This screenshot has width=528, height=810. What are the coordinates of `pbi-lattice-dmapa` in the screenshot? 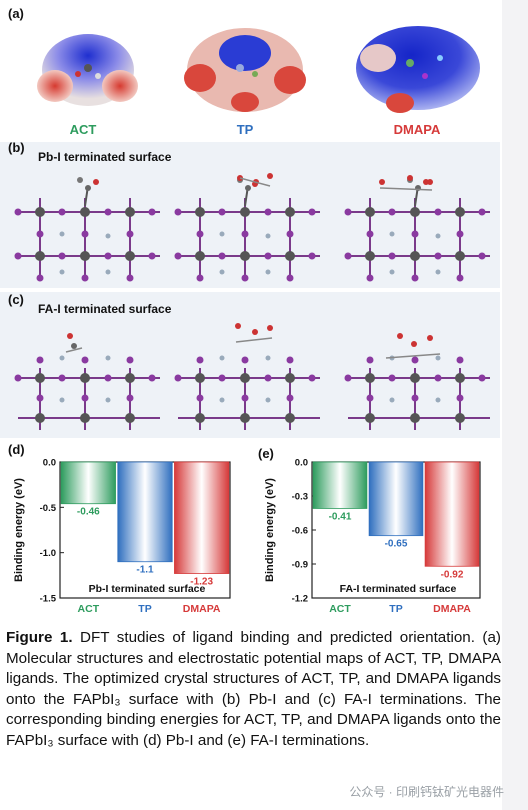 It's located at (417, 229).